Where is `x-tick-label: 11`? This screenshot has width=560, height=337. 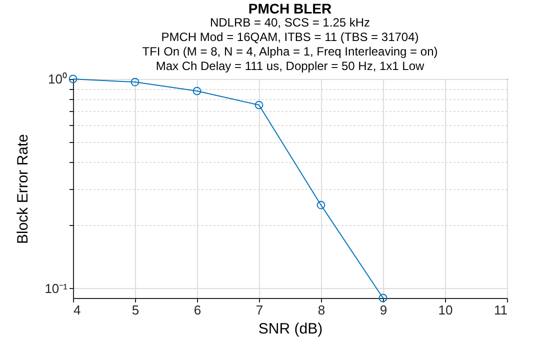 x-tick-label: 11 is located at coordinates (501, 310).